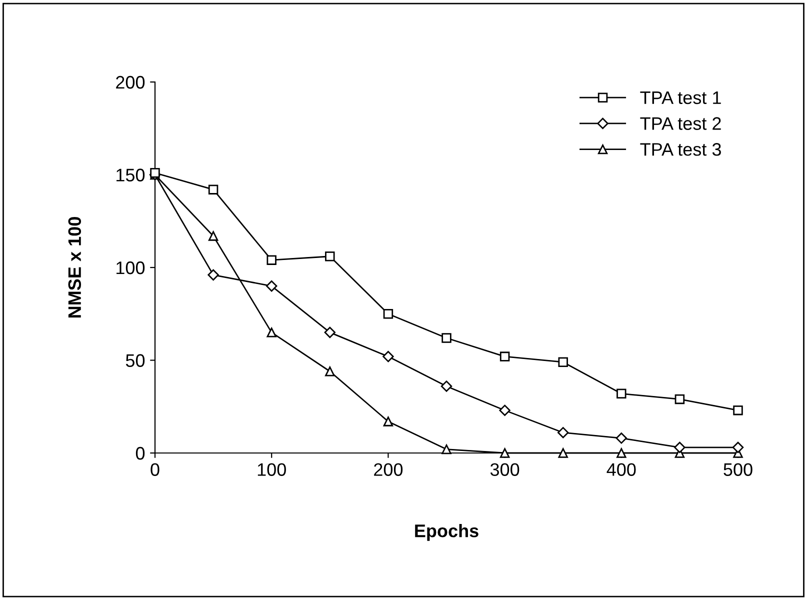 Image resolution: width=807 pixels, height=599 pixels. I want to click on x-tick-label: 200, so click(388, 469).